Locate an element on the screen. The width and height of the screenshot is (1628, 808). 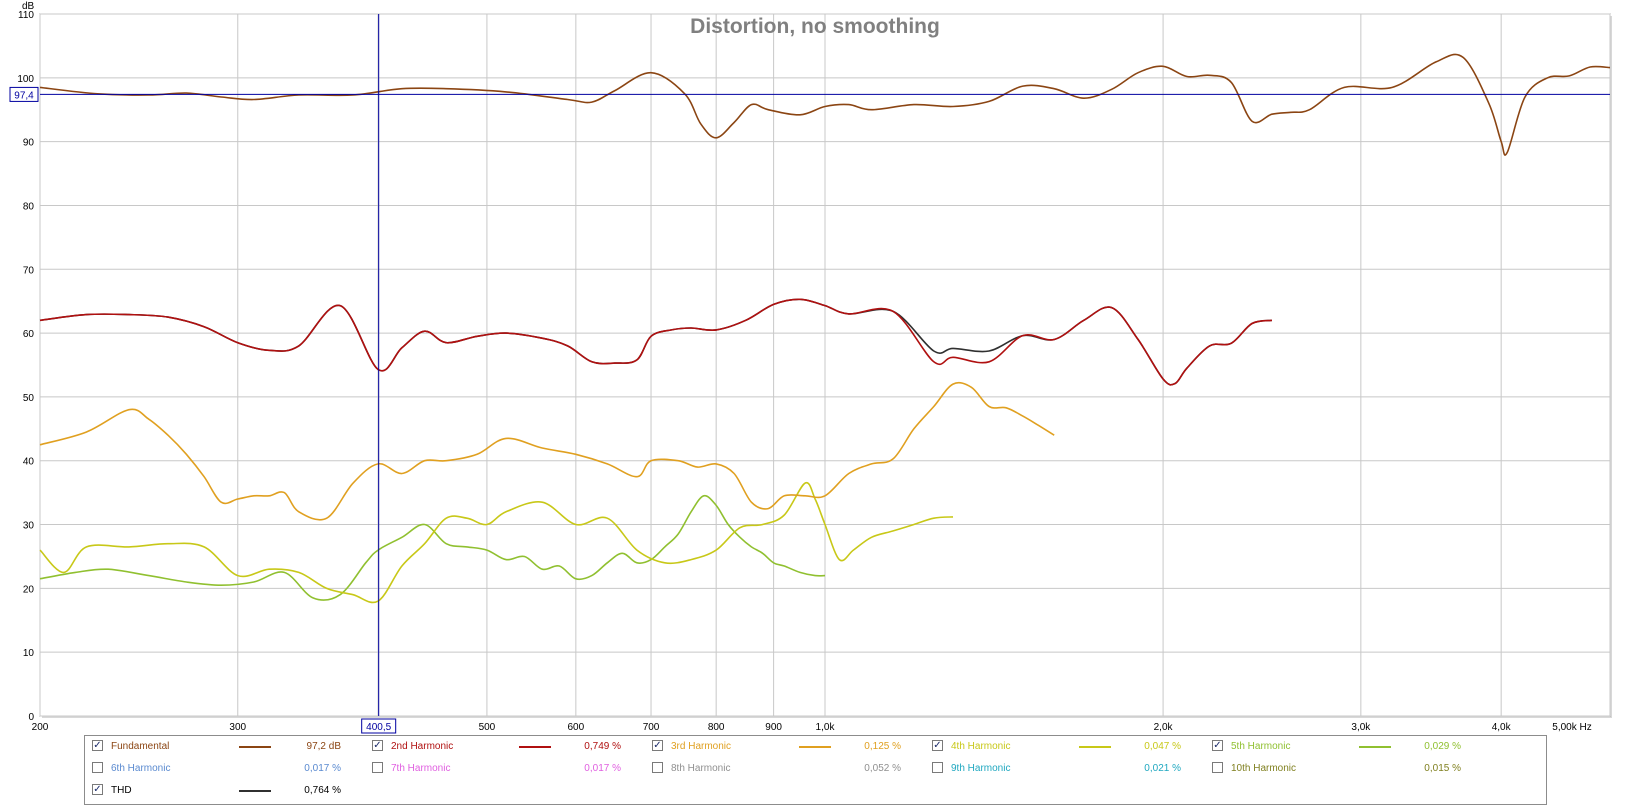
x-tick-label: 800 is located at coordinates (716, 727).